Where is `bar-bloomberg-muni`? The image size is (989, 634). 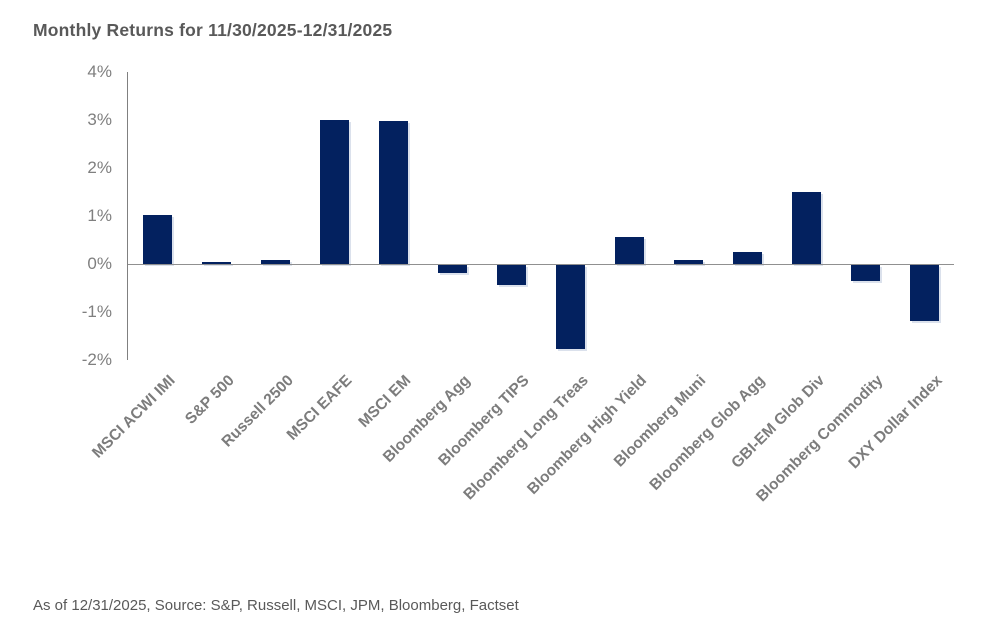
bar-bloomberg-muni is located at coordinates (688, 261).